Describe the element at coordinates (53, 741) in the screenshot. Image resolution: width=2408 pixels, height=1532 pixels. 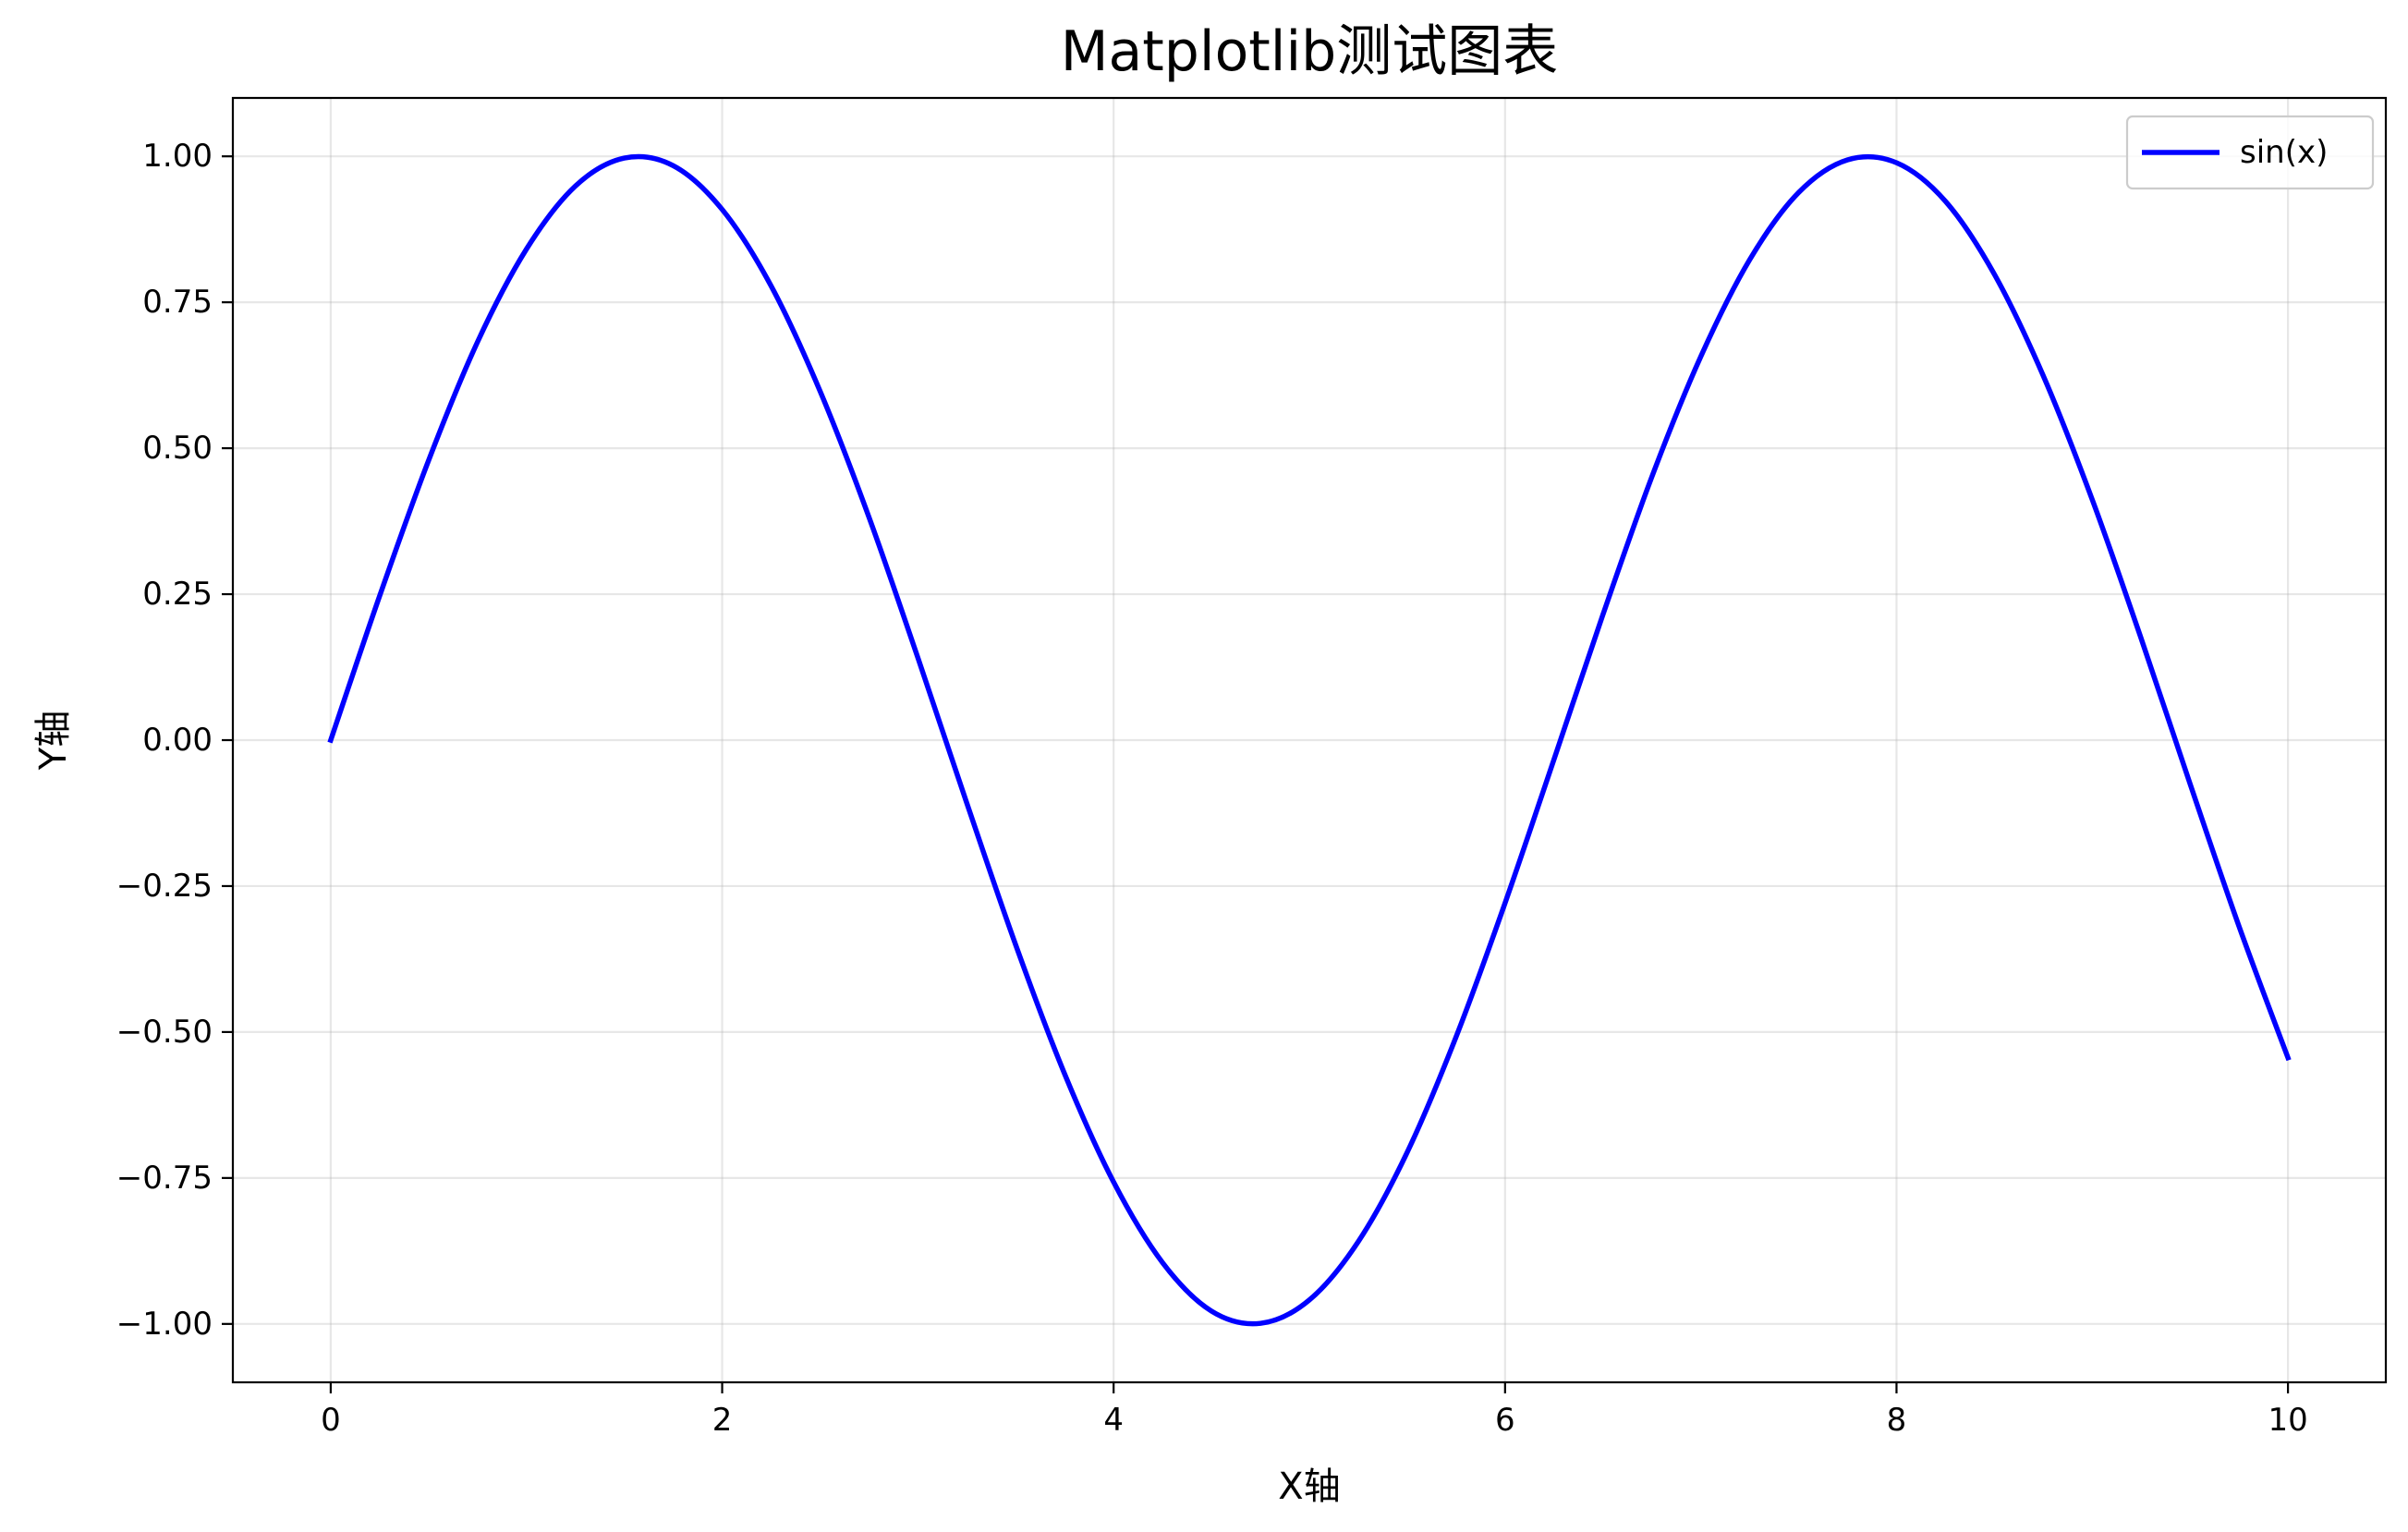
I see `y-axis-label: Y轴` at that location.